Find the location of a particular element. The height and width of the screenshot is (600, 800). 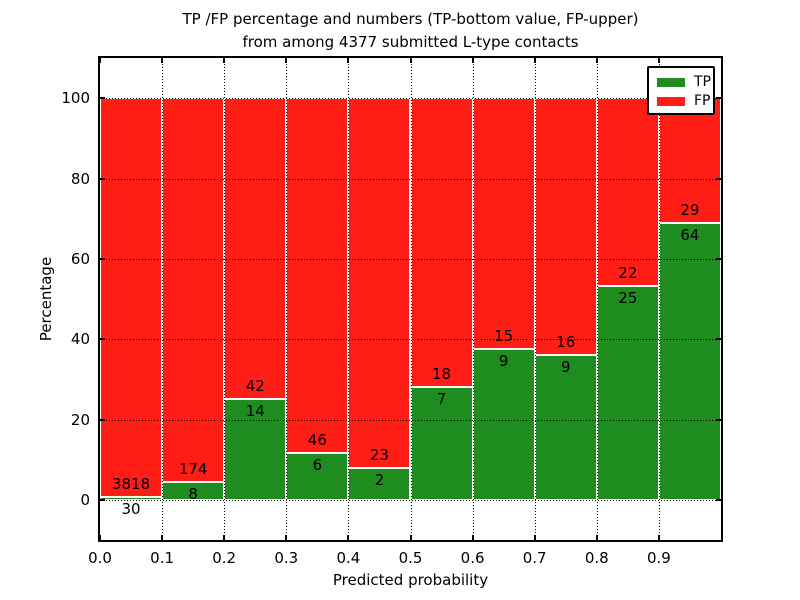

bar-label-tp: 25 is located at coordinates (628, 298).